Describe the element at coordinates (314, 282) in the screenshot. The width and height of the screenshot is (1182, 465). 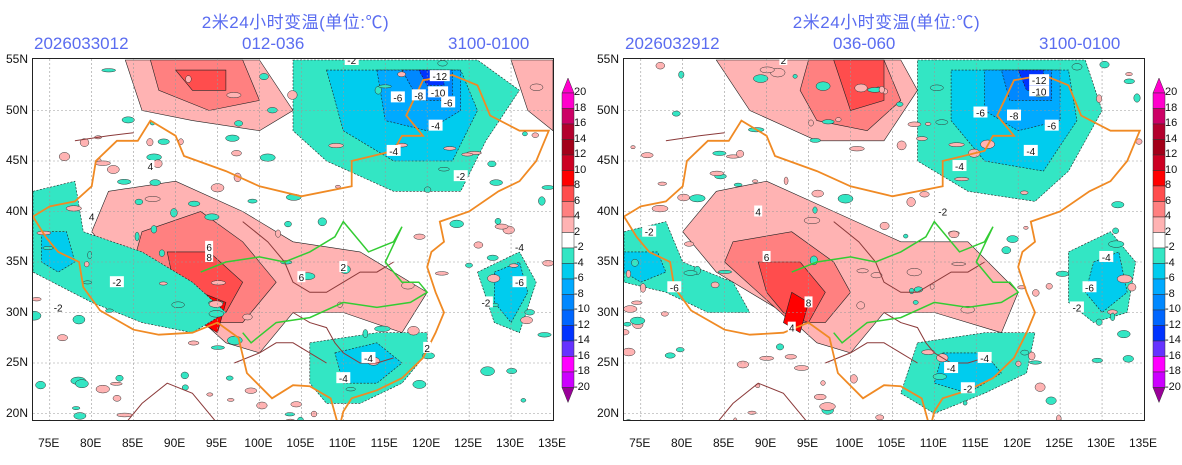
I see `river-line` at that location.